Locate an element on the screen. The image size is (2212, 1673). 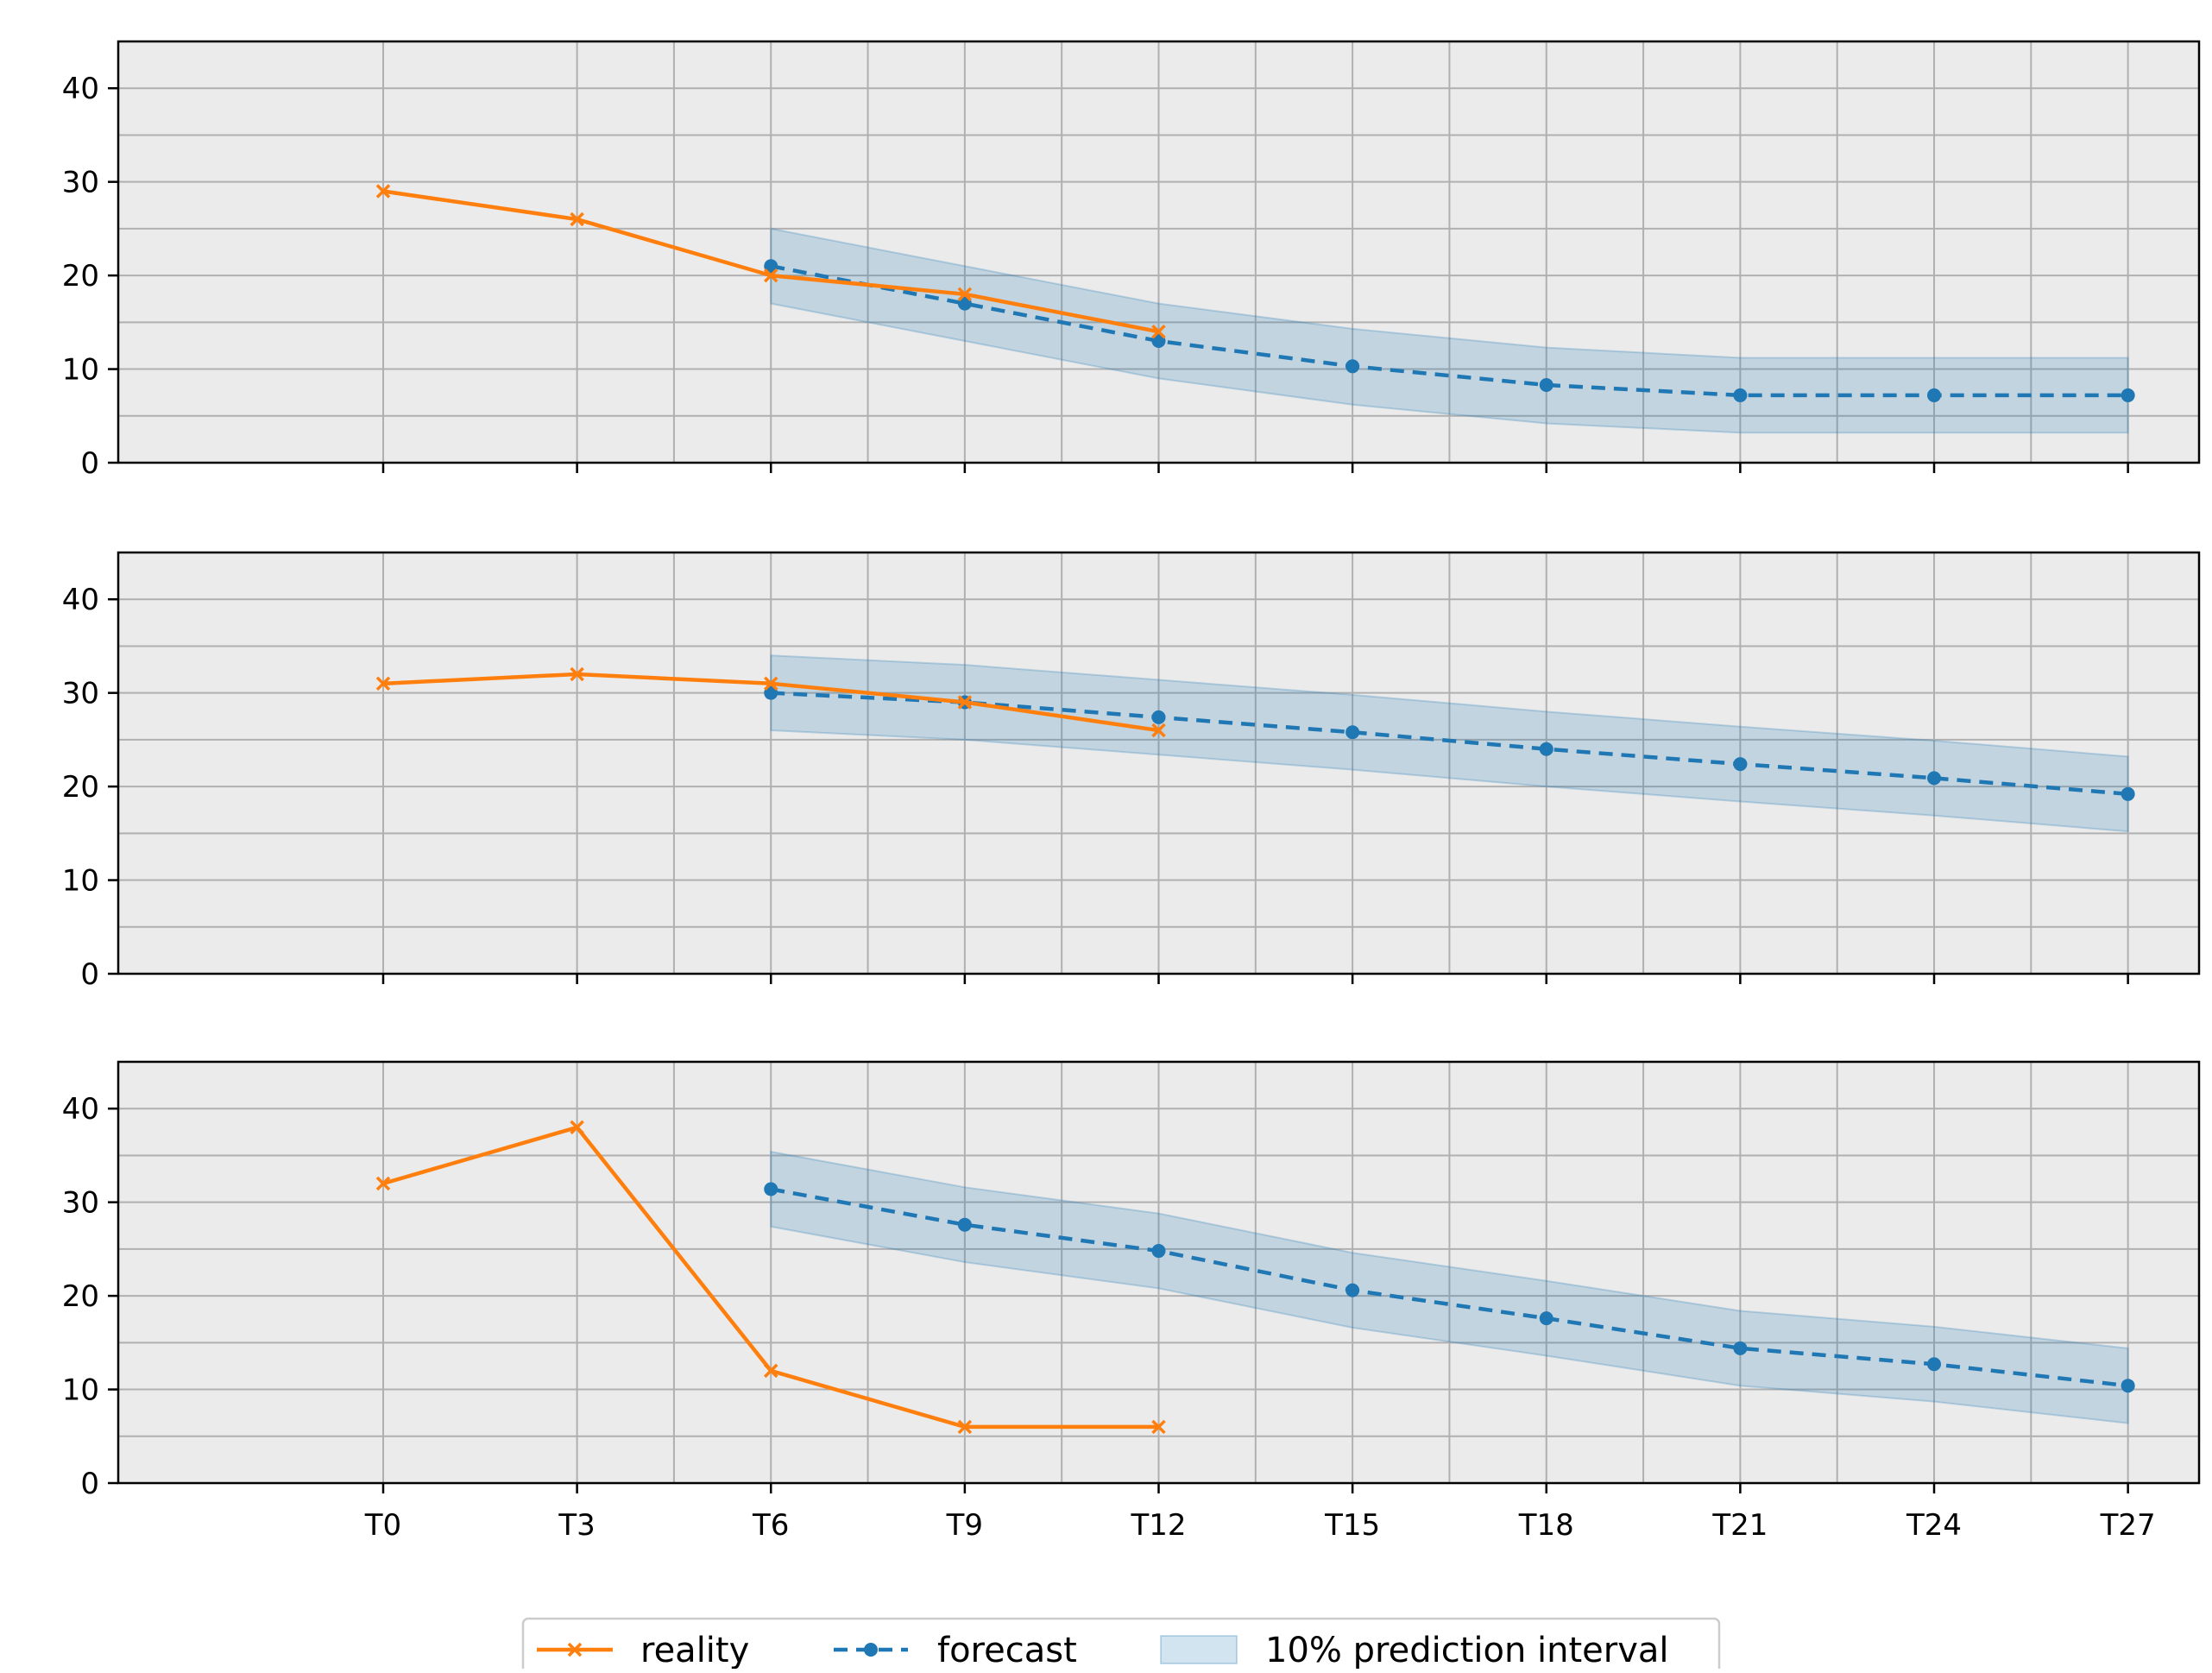
legend-entry-interval: 10% prediction interval is located at coordinates (1415, 1650).